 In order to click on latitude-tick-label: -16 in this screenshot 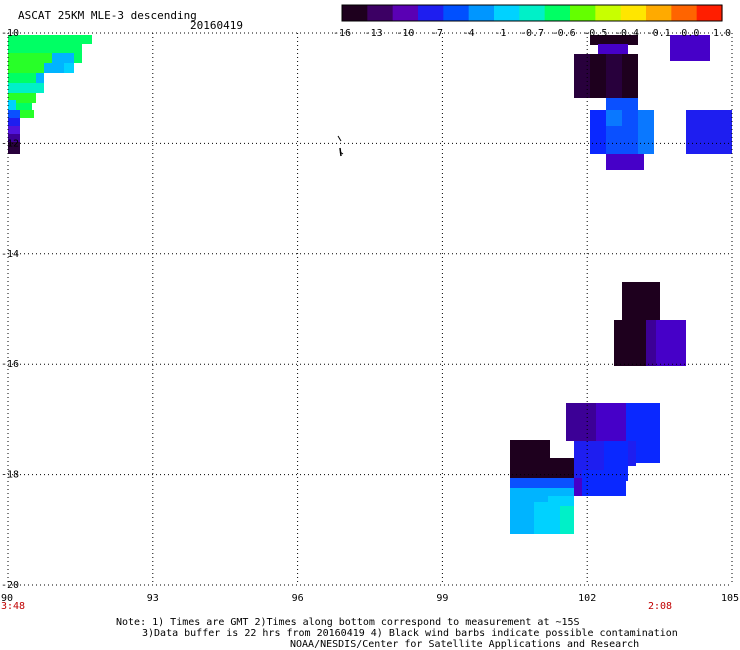, I will do `click(10, 364)`.